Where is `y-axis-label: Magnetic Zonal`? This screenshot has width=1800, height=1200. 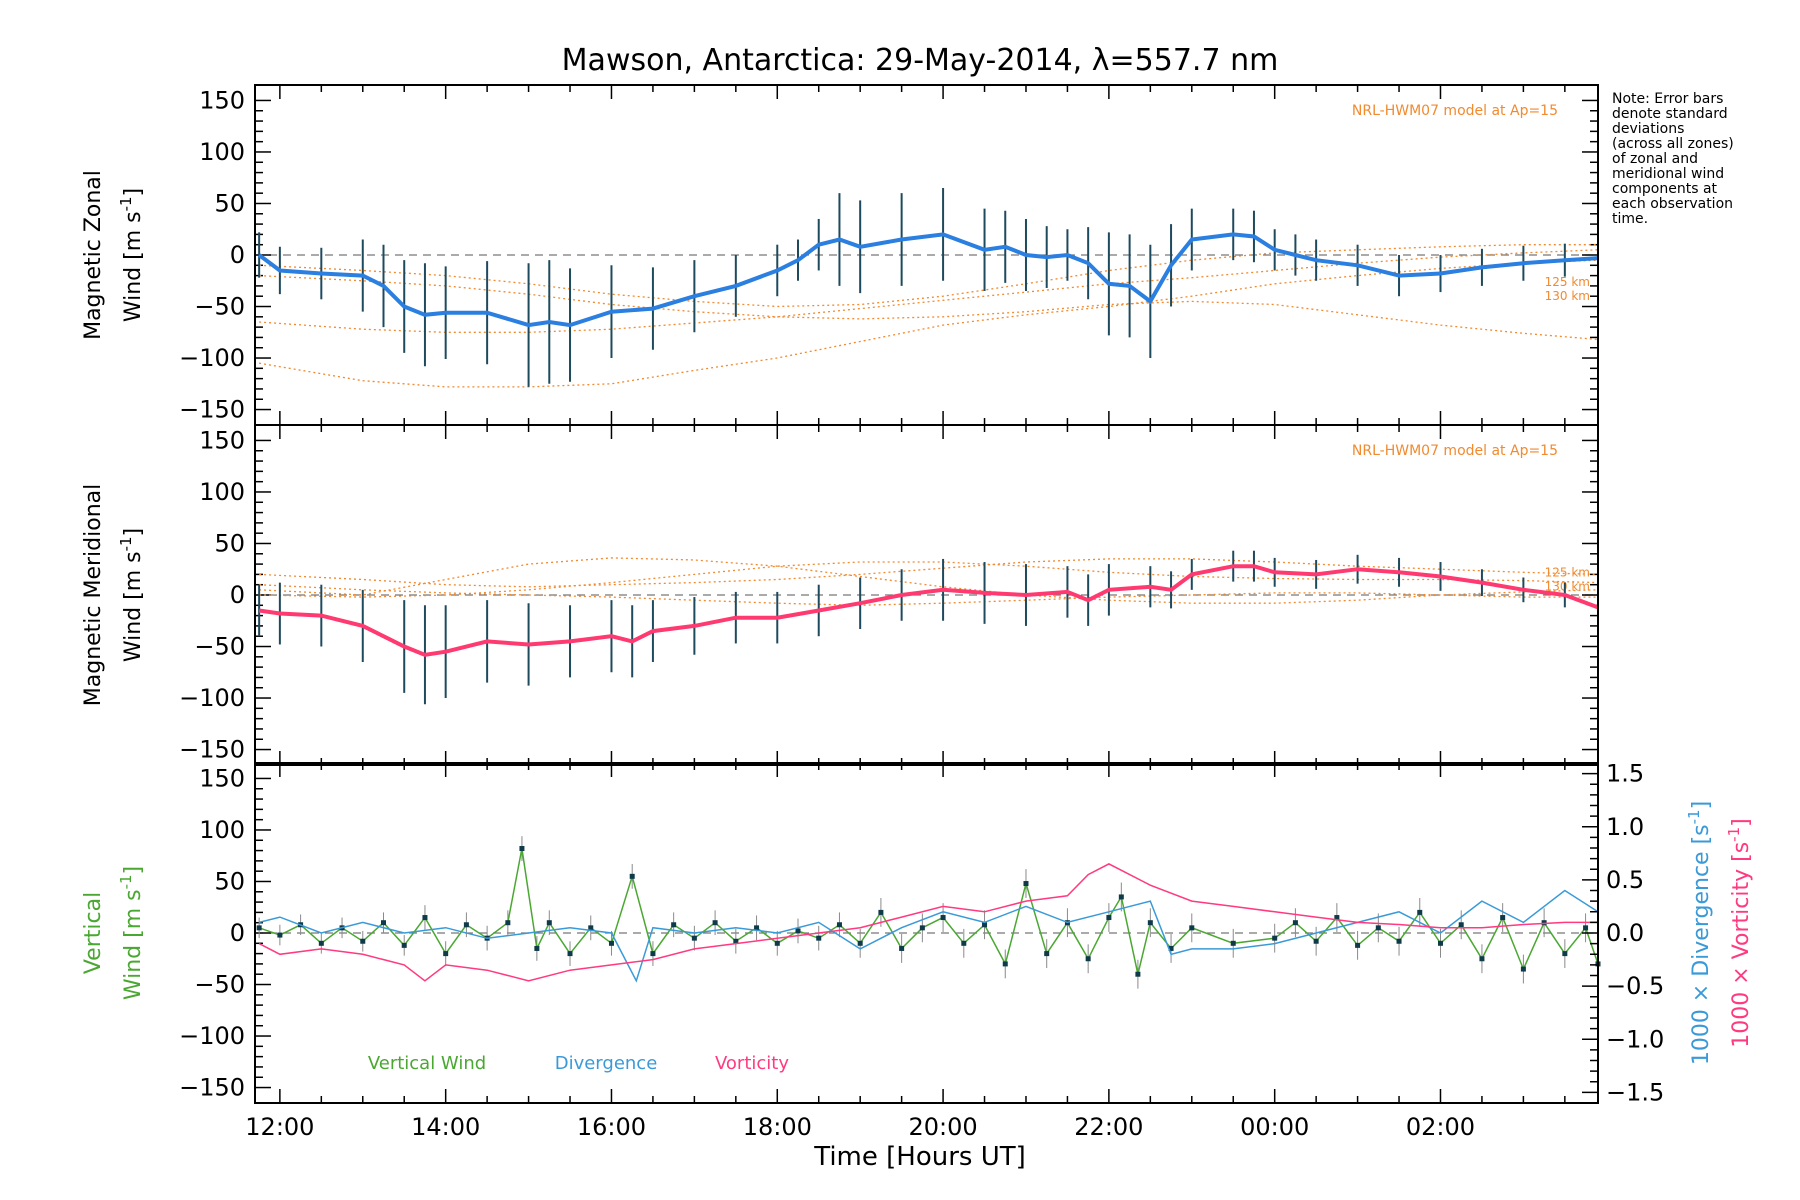
y-axis-label: Magnetic Zonal is located at coordinates (93, 255).